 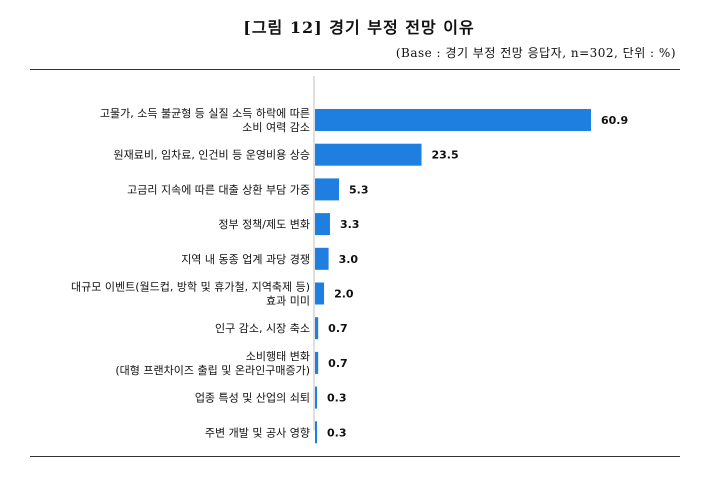 What do you see at coordinates (359, 189) in the screenshot?
I see `value-label: 5.3` at bounding box center [359, 189].